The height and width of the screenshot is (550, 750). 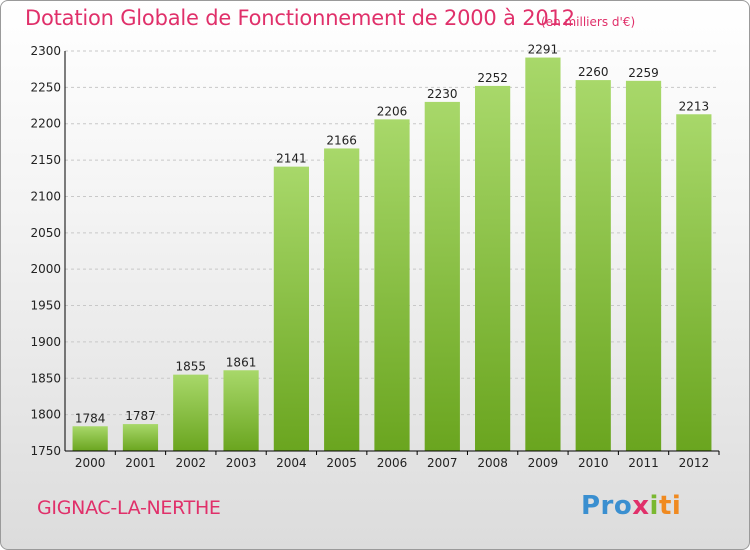 What do you see at coordinates (670, 506) in the screenshot?
I see `logo-part-4: ti` at bounding box center [670, 506].